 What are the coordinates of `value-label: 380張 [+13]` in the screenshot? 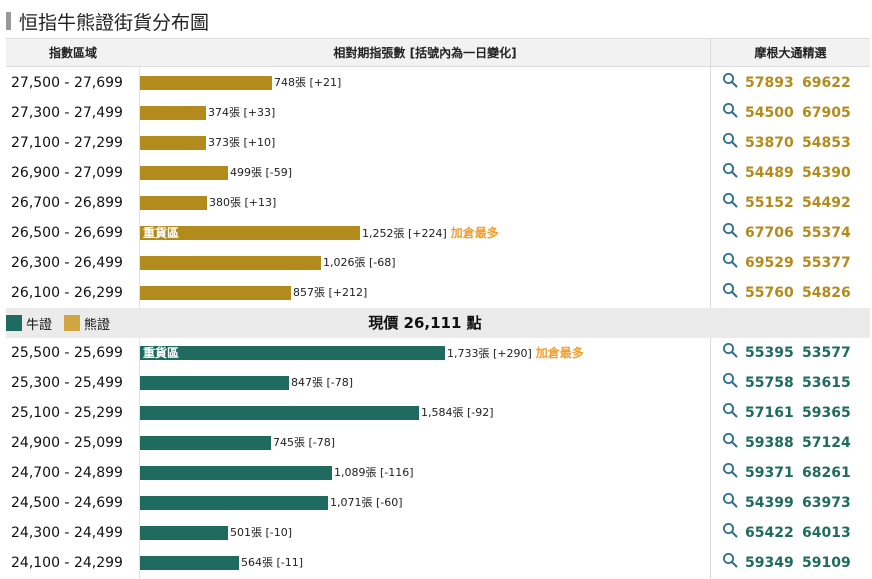 It's located at (242, 203).